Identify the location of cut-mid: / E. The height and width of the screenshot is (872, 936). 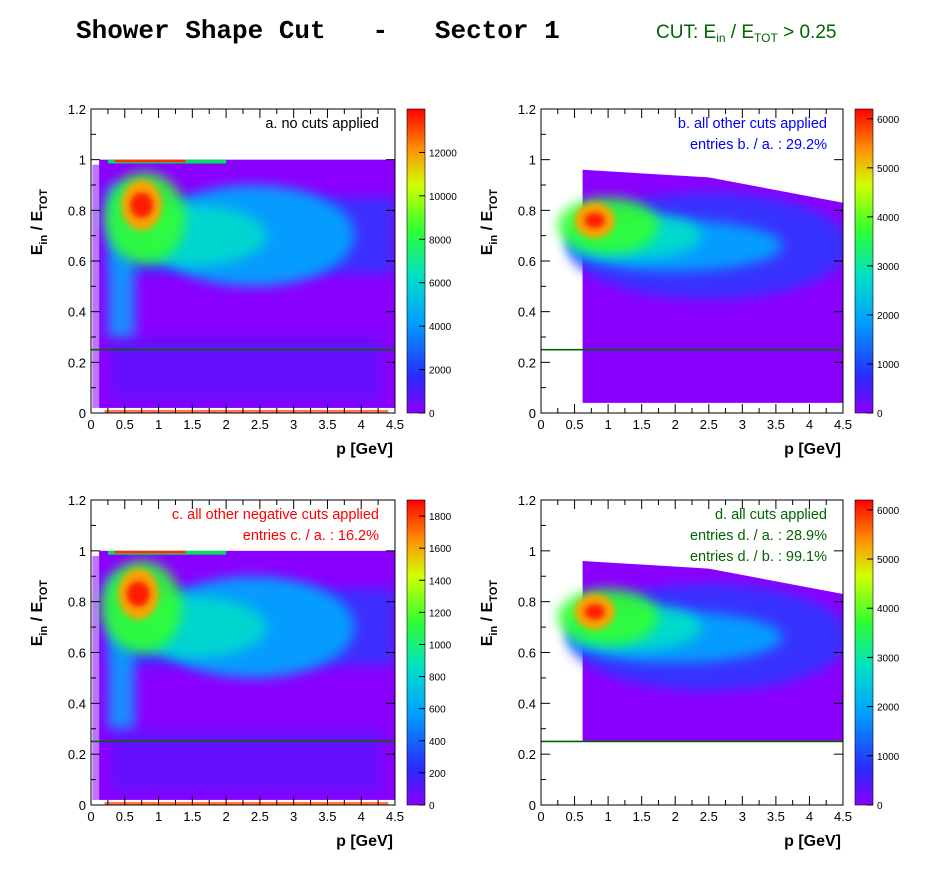
(740, 32).